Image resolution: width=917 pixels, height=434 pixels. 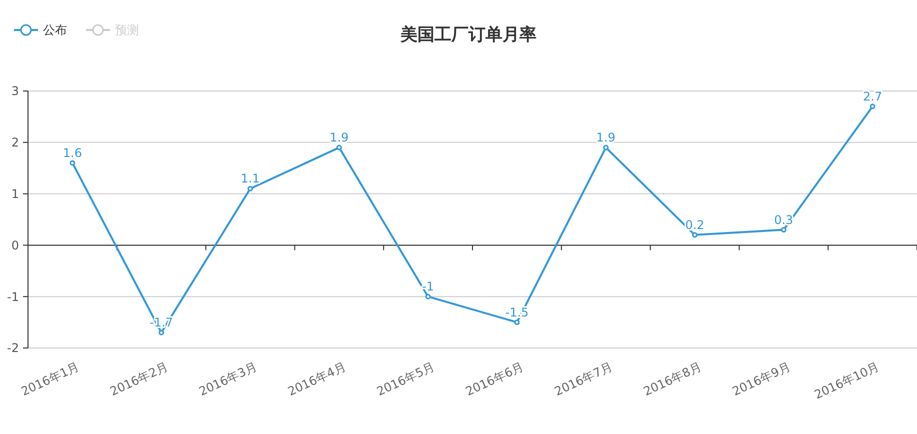 What do you see at coordinates (228, 379) in the screenshot?
I see `x-tick-label: 2016年3月` at bounding box center [228, 379].